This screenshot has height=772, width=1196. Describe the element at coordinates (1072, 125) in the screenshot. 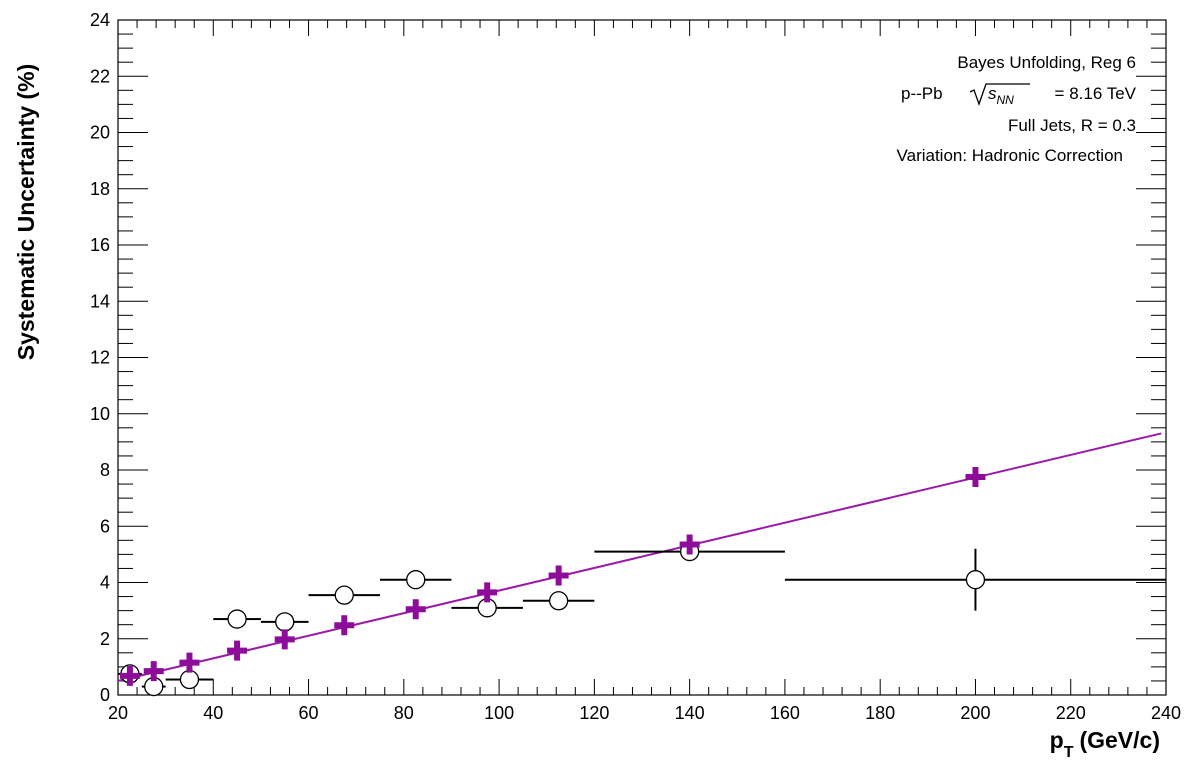

I see `annotation-line-3: Full Jets, R = 0.3` at that location.